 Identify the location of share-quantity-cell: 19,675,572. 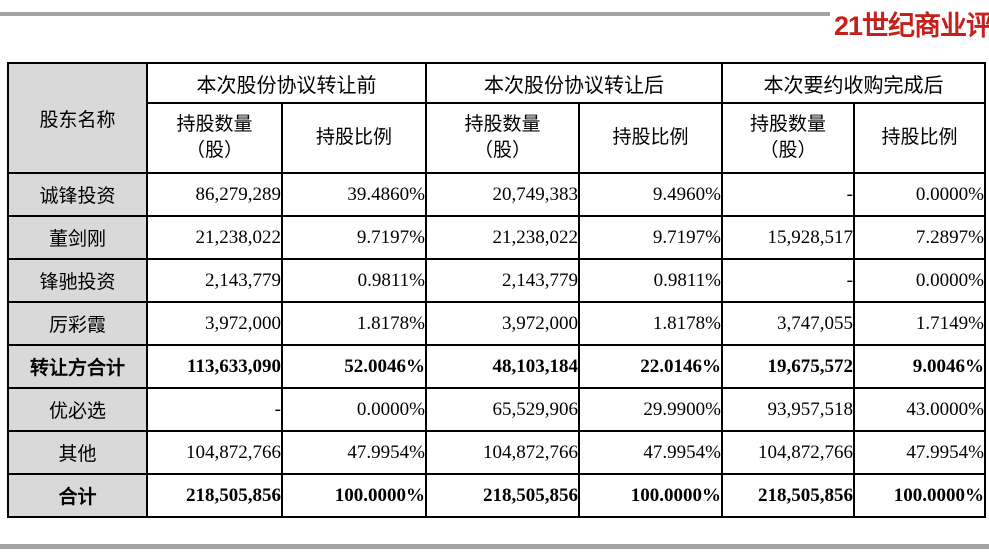
(788, 366).